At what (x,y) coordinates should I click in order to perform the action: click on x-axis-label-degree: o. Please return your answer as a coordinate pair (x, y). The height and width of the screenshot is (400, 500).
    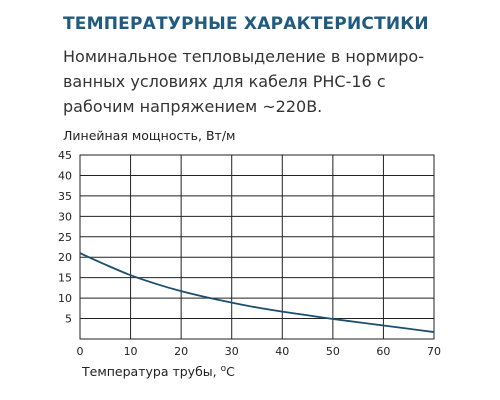
    Looking at the image, I should click on (223, 369).